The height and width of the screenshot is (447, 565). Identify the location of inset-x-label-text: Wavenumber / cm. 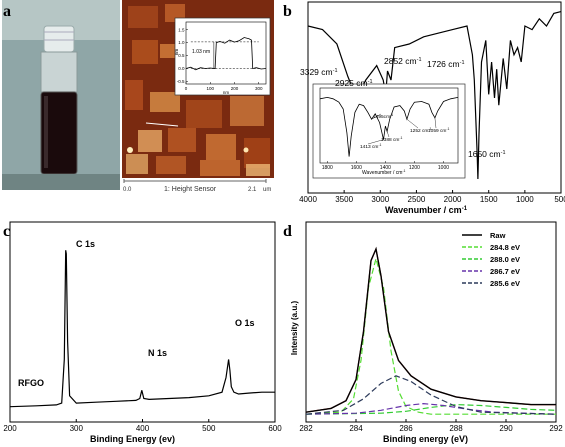
(382, 173).